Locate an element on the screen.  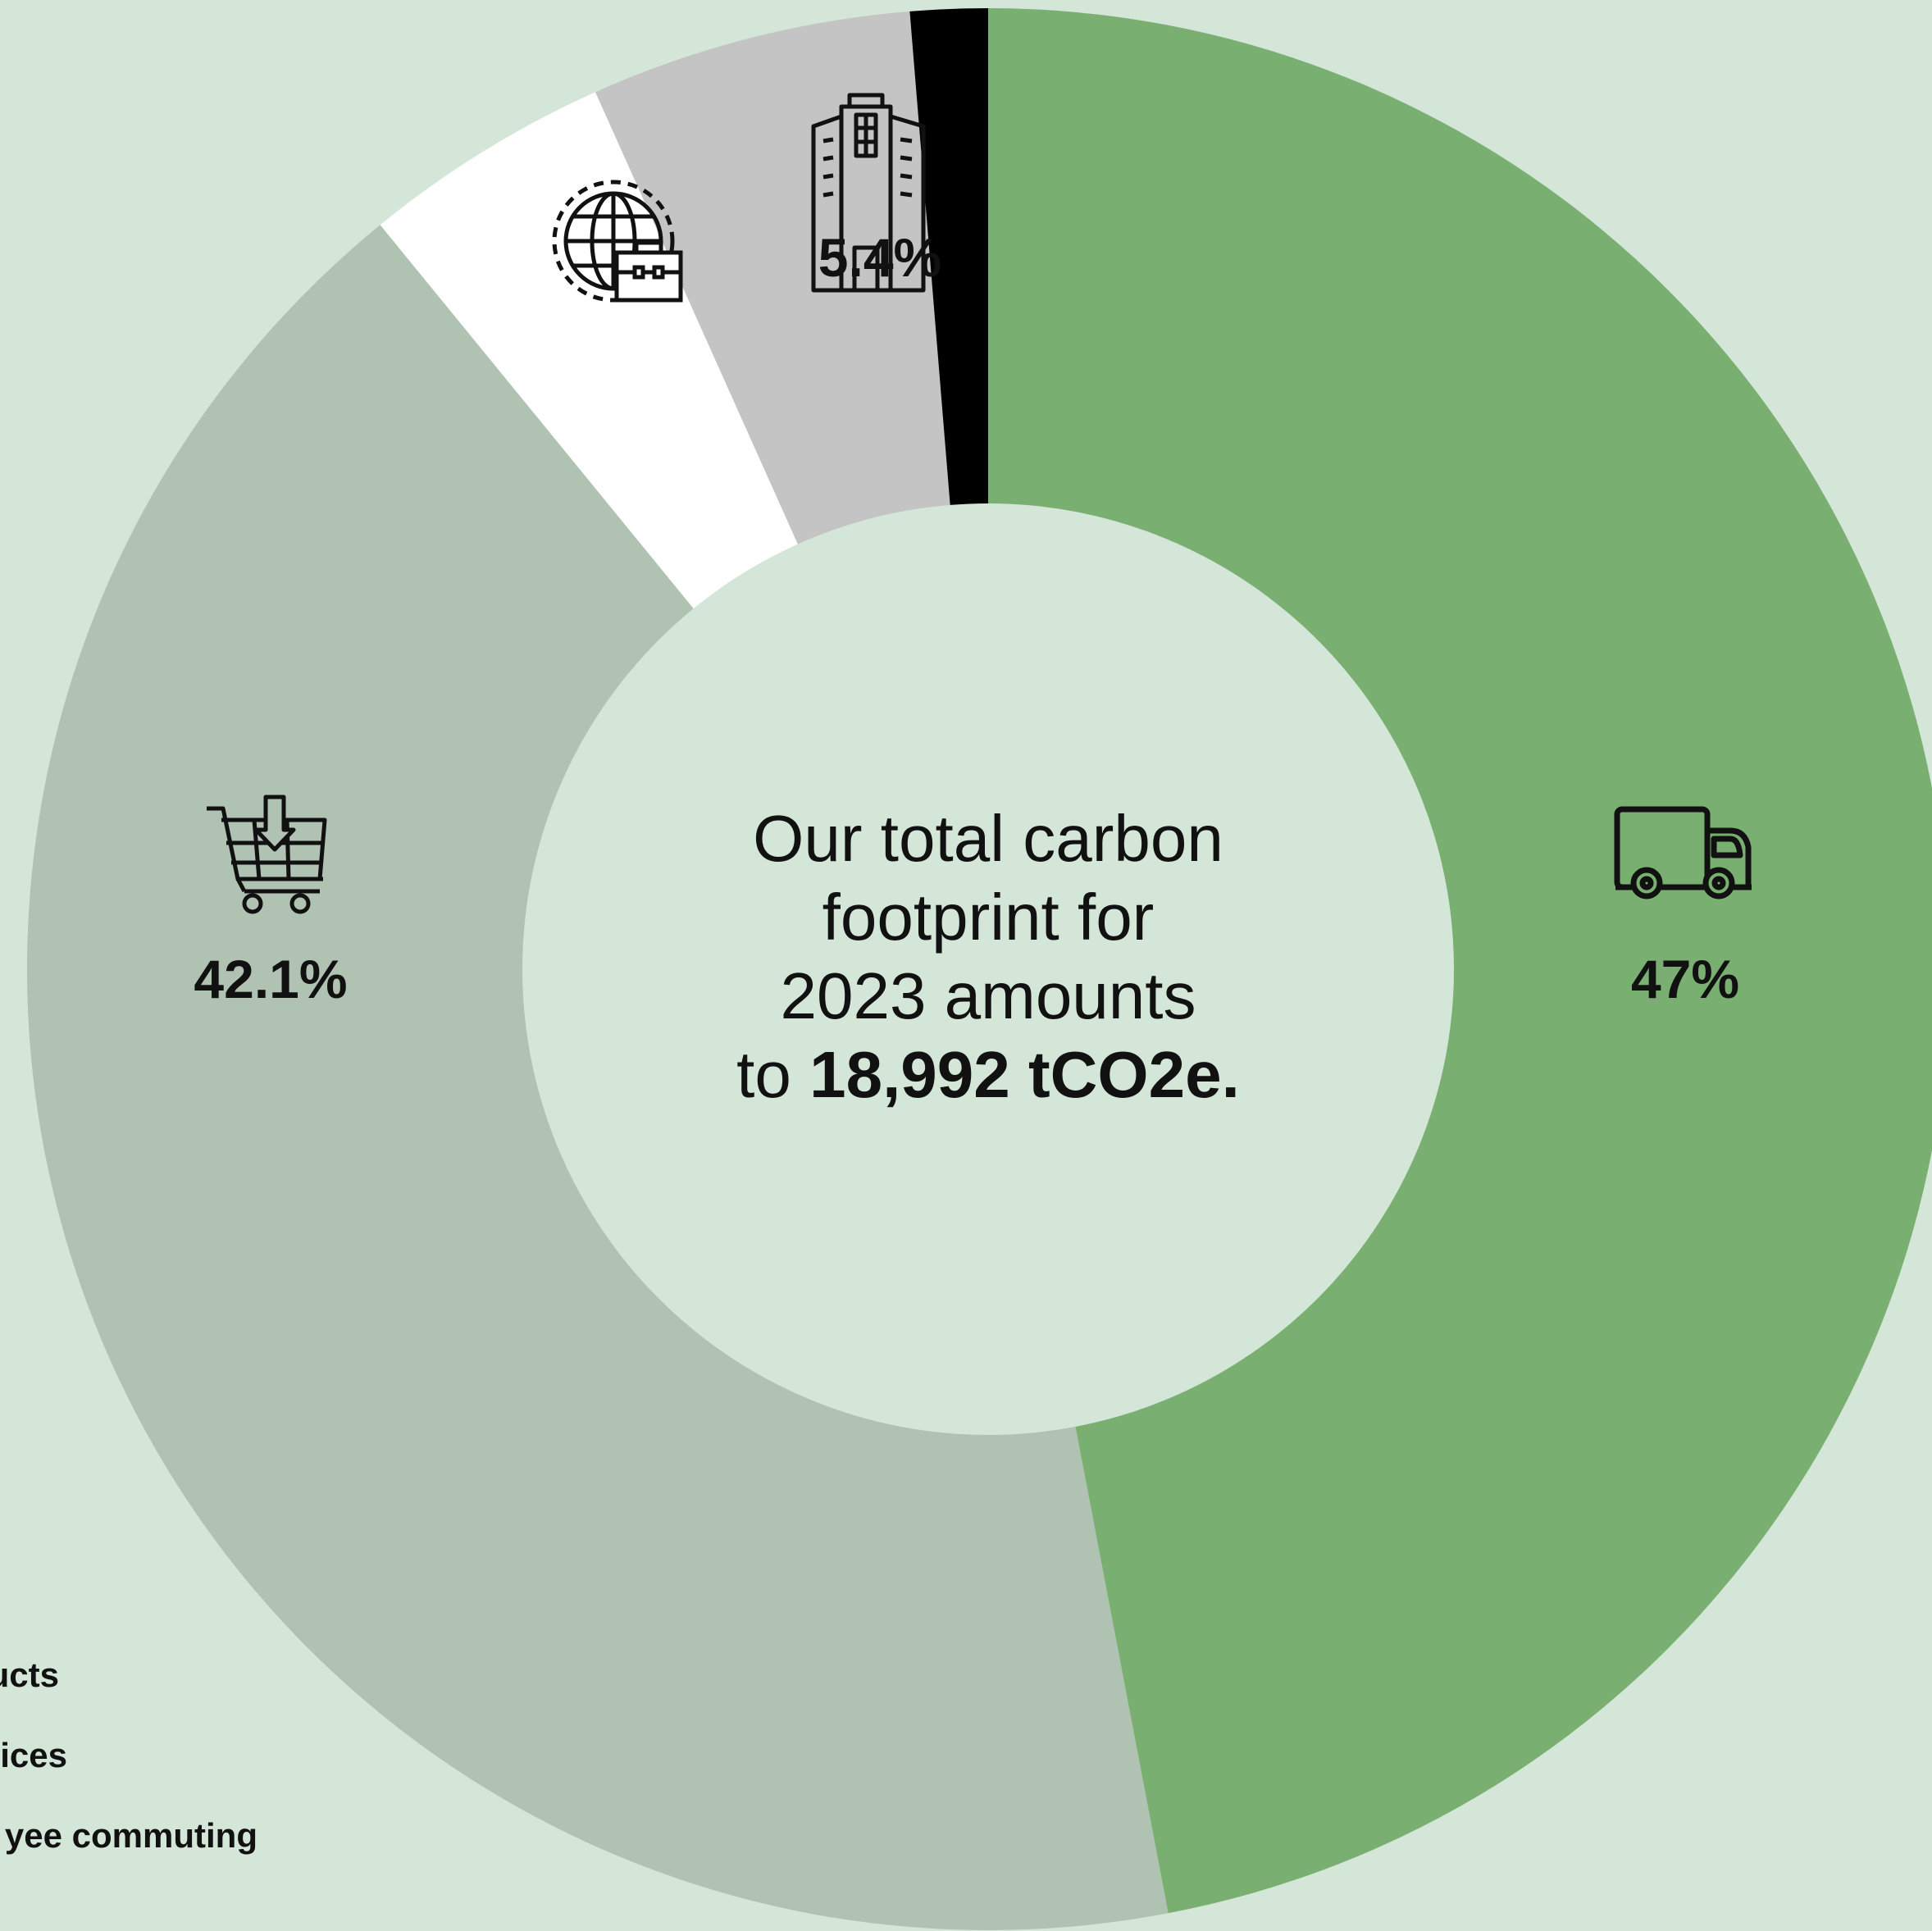
legend-item: ices is located at coordinates (33, 1756).